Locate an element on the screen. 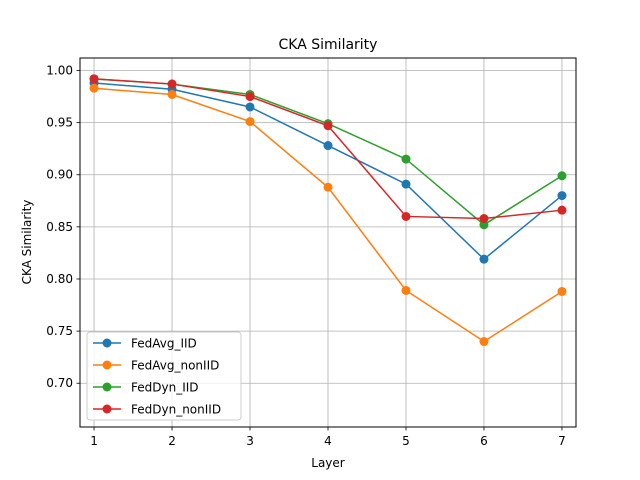 This screenshot has width=640, height=480. x-tick-label: 7 is located at coordinates (562, 441).